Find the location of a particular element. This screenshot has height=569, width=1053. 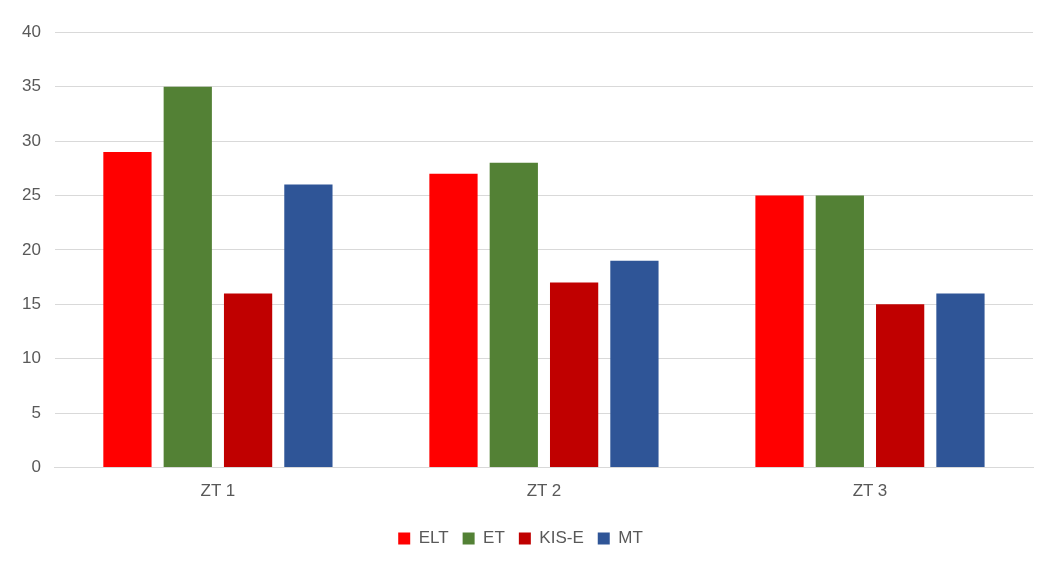

y-tick-label: 30 is located at coordinates (31, 140).